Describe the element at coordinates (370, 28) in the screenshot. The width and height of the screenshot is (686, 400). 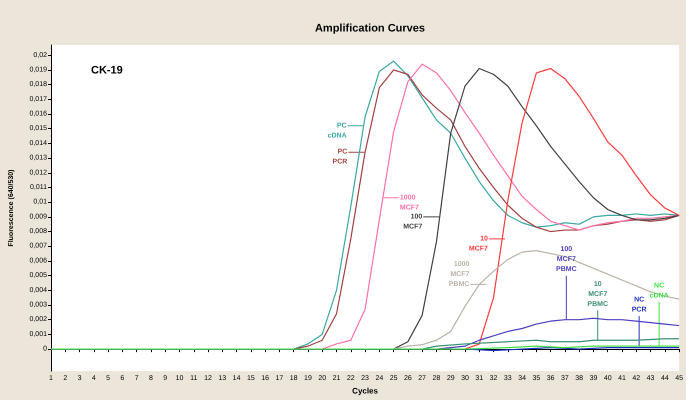
I see `chart-title: Amplification Curves` at that location.